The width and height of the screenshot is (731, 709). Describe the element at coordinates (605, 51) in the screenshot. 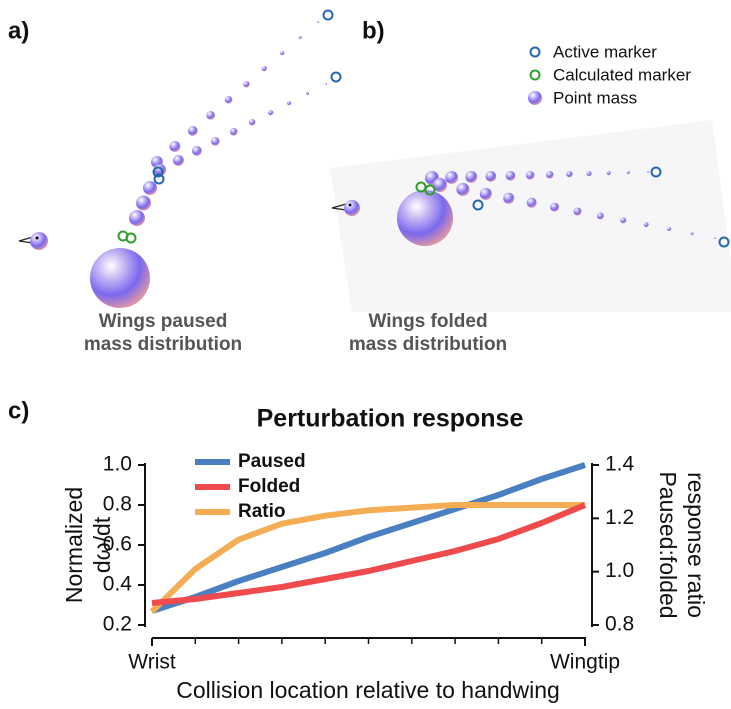

I see `legend-label: Active marker` at that location.